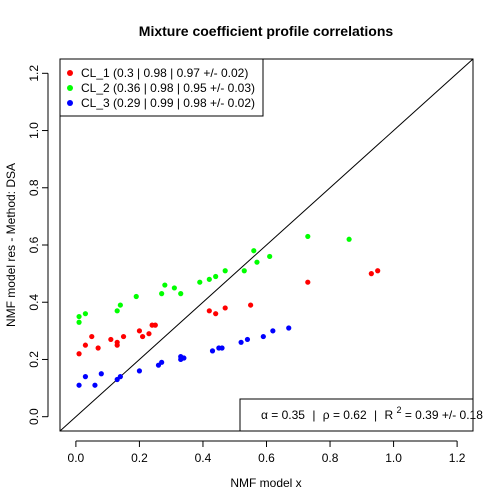 This screenshot has width=504, height=504. I want to click on y-tick-label: 0.0, so click(34, 416).